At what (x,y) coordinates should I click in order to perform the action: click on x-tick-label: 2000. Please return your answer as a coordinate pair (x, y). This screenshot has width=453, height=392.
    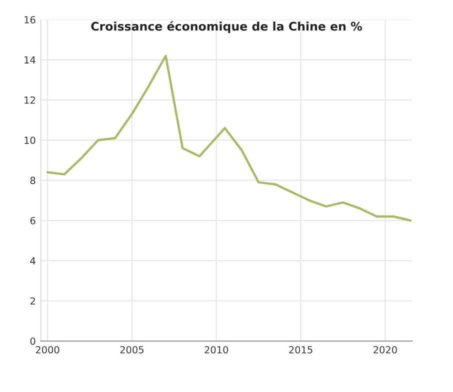
    Looking at the image, I should click on (48, 350).